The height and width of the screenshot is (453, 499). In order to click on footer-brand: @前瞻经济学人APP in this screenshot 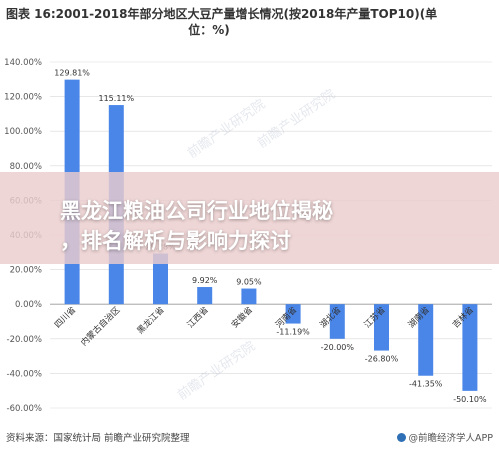, I will do `click(444, 437)`.